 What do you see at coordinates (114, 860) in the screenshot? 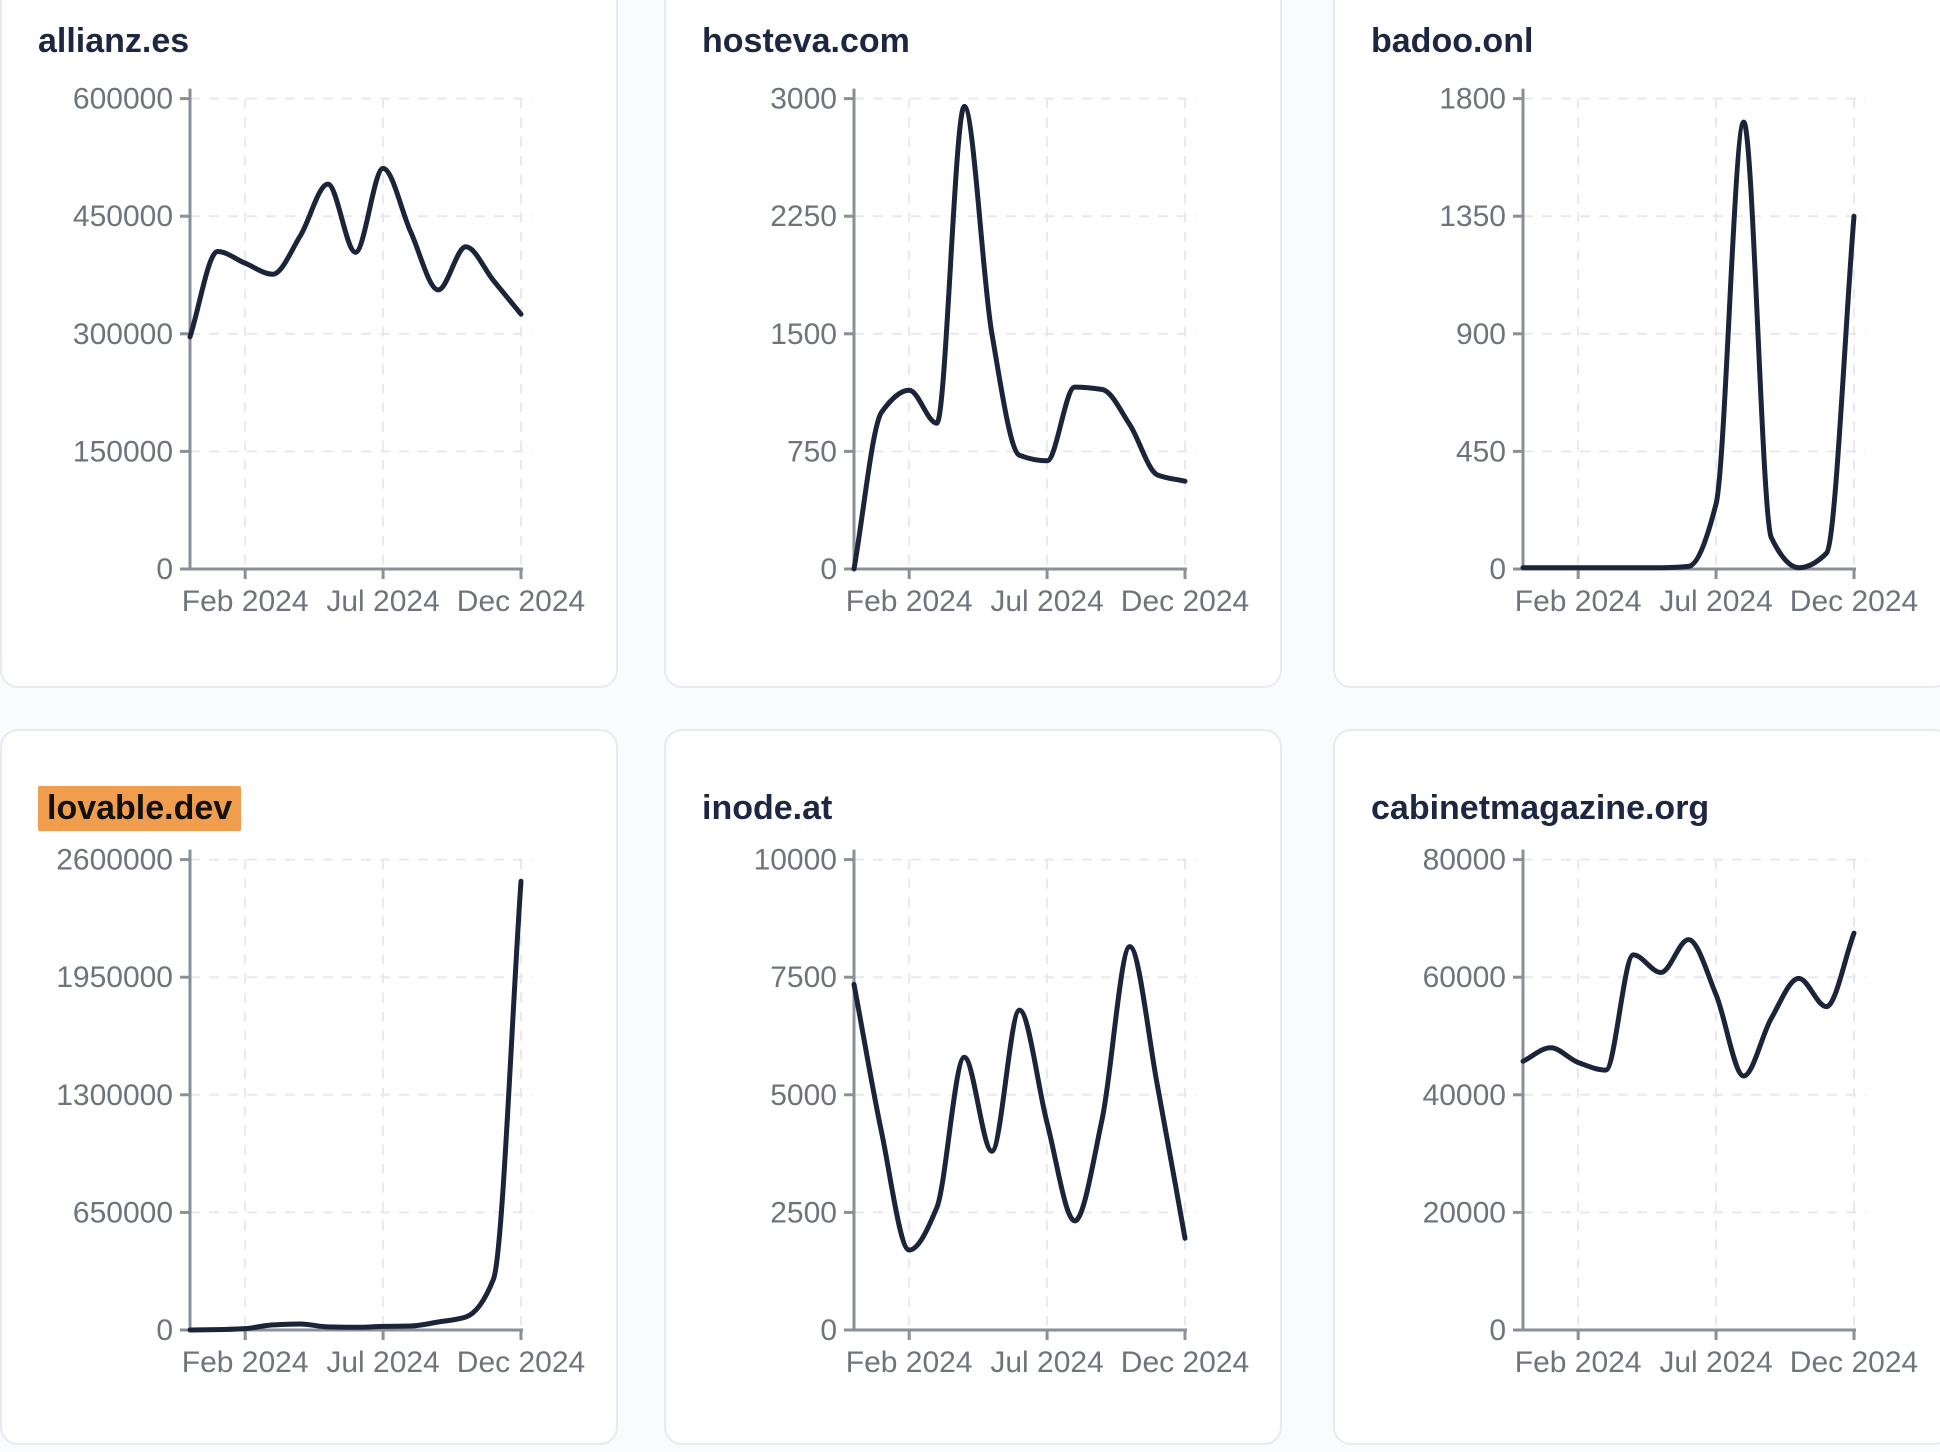
I see `y-tick-label: 2600000` at bounding box center [114, 860].